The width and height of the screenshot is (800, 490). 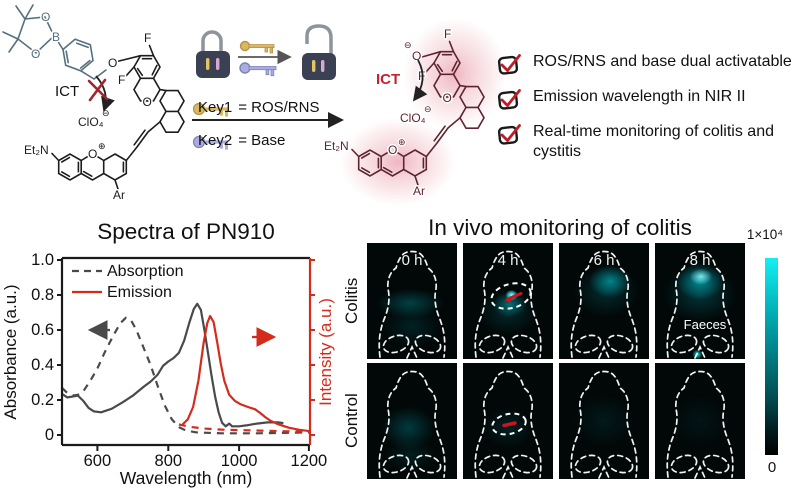 I want to click on svg-text: 1200, so click(x=309, y=461).